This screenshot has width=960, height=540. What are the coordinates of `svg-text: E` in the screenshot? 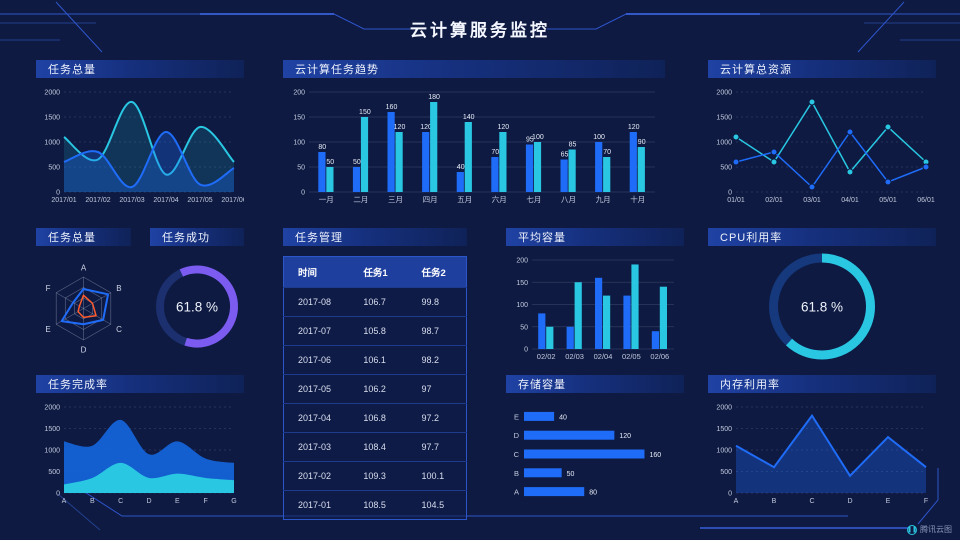 It's located at (177, 501).